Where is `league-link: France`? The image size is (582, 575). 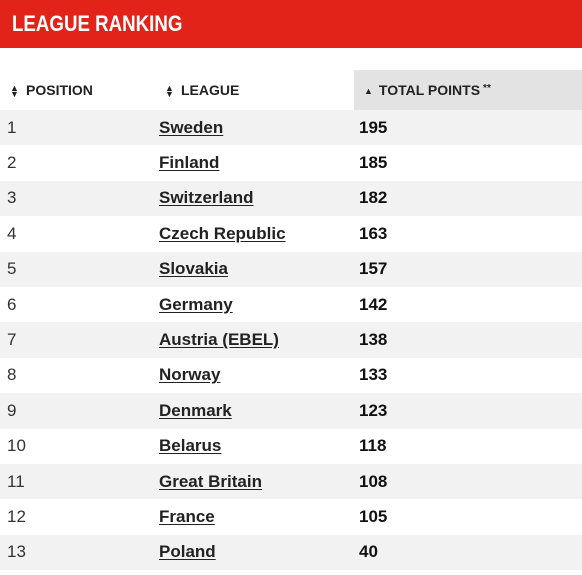 league-link: France is located at coordinates (187, 516).